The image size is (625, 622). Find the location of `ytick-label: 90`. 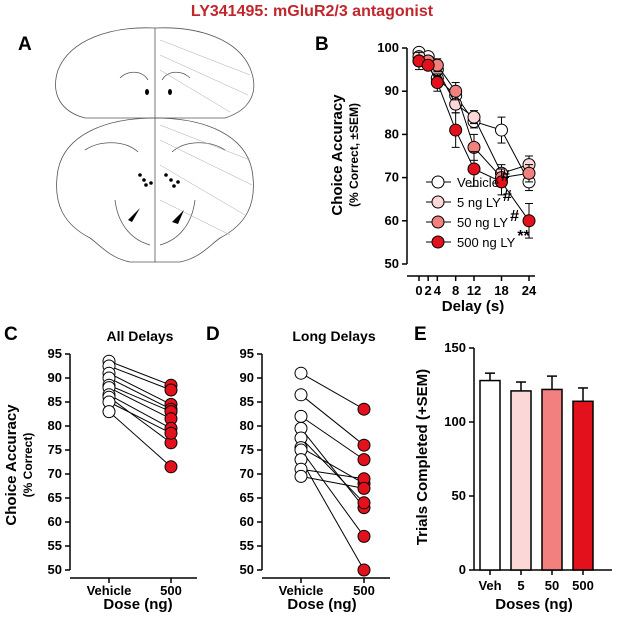

ytick-label: 90 is located at coordinates (55, 377).